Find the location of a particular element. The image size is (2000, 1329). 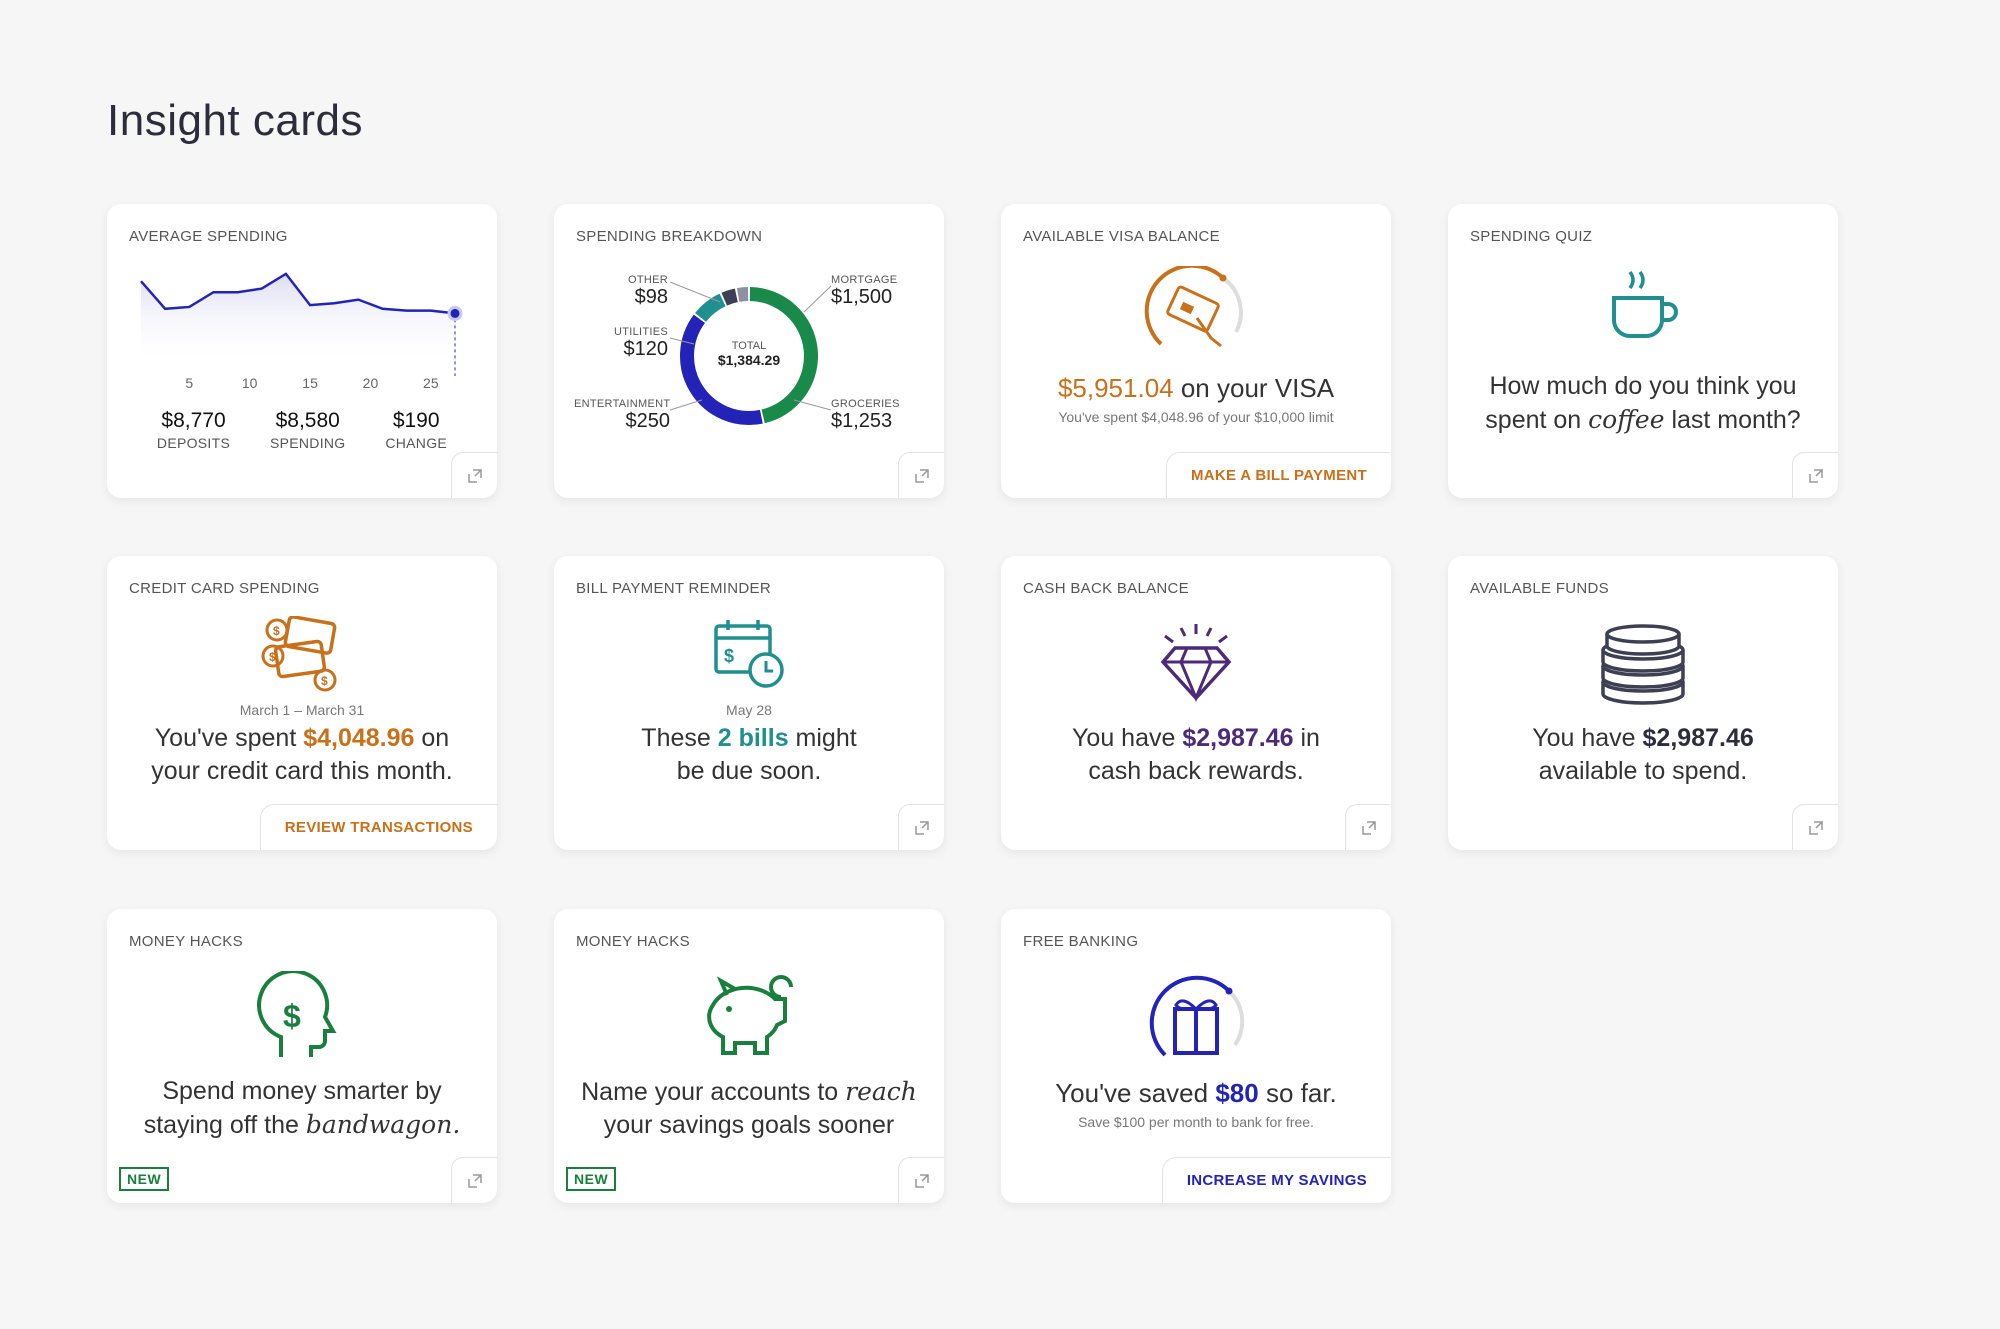

bill-msg-pre: These is located at coordinates (679, 738).